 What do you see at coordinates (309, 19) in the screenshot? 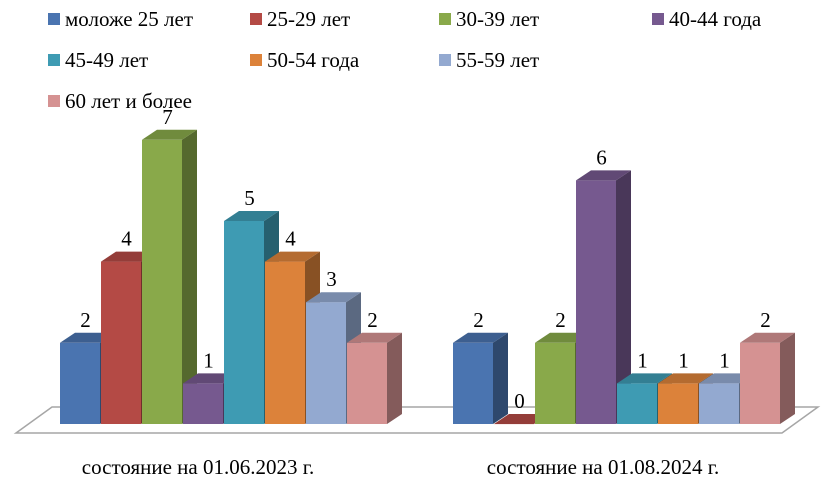
I see `legend-label: 25-29 лет` at bounding box center [309, 19].